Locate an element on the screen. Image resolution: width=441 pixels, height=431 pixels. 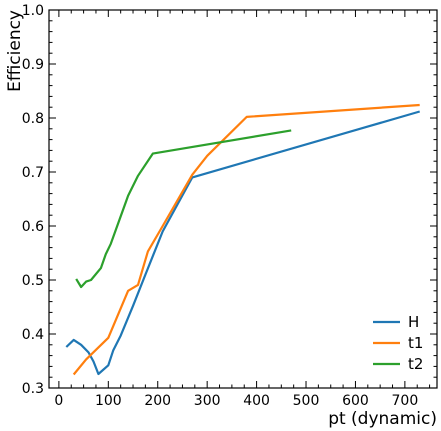
legend-label-t1: t1 is located at coordinates (415, 343).